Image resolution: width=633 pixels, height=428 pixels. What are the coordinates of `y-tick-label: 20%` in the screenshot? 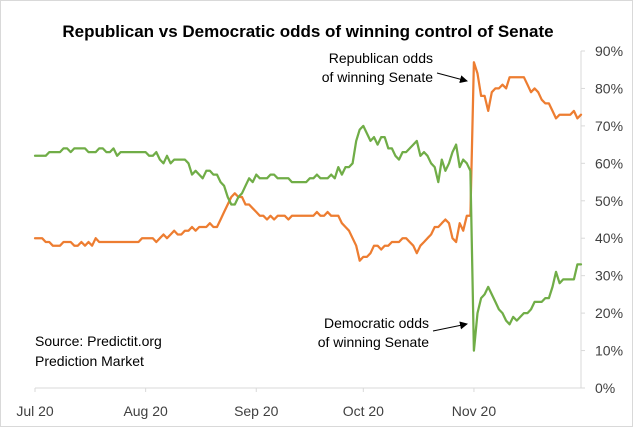 It's located at (609, 313).